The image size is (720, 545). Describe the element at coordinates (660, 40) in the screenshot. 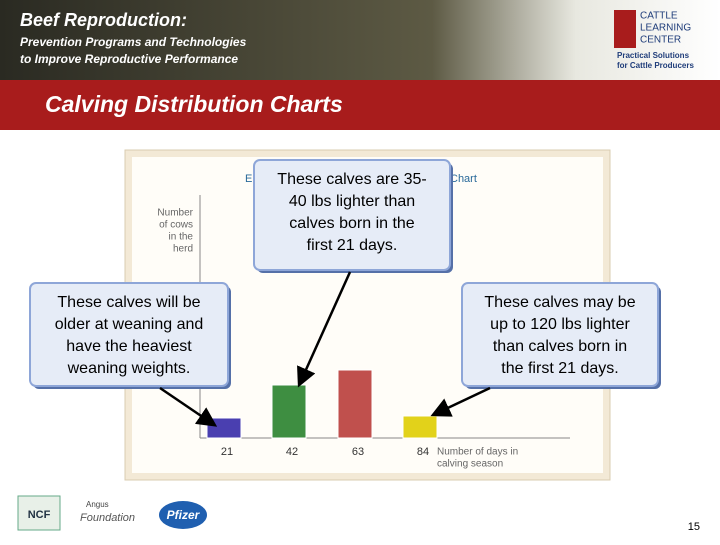

I see `logo-text: CENTER` at that location.